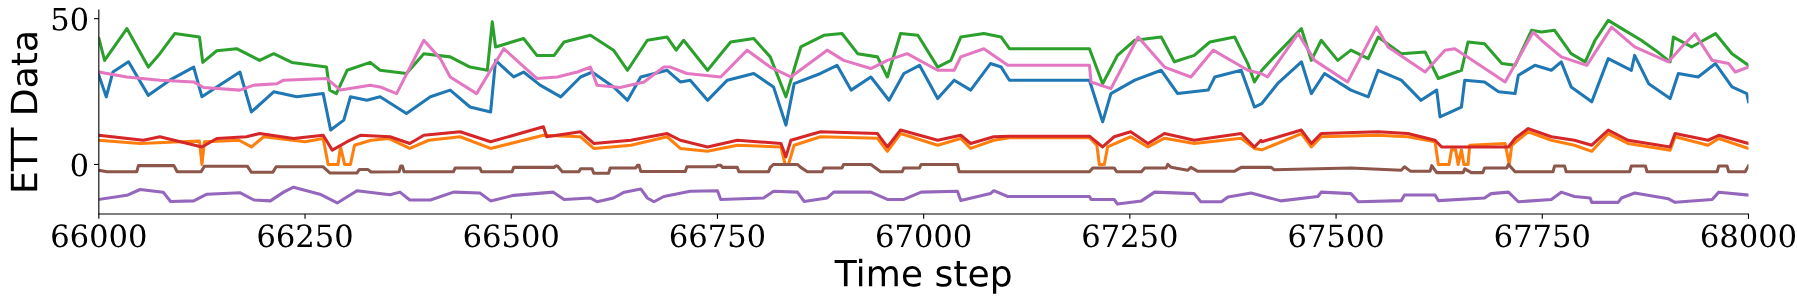 The image size is (1797, 301). Describe the element at coordinates (70, 19) in the screenshot. I see `y-tick-label: 50` at that location.